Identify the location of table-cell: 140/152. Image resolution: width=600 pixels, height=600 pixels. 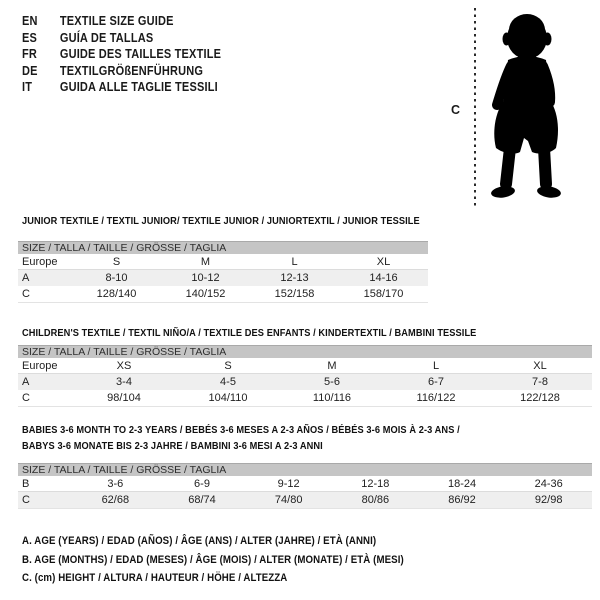
(205, 294).